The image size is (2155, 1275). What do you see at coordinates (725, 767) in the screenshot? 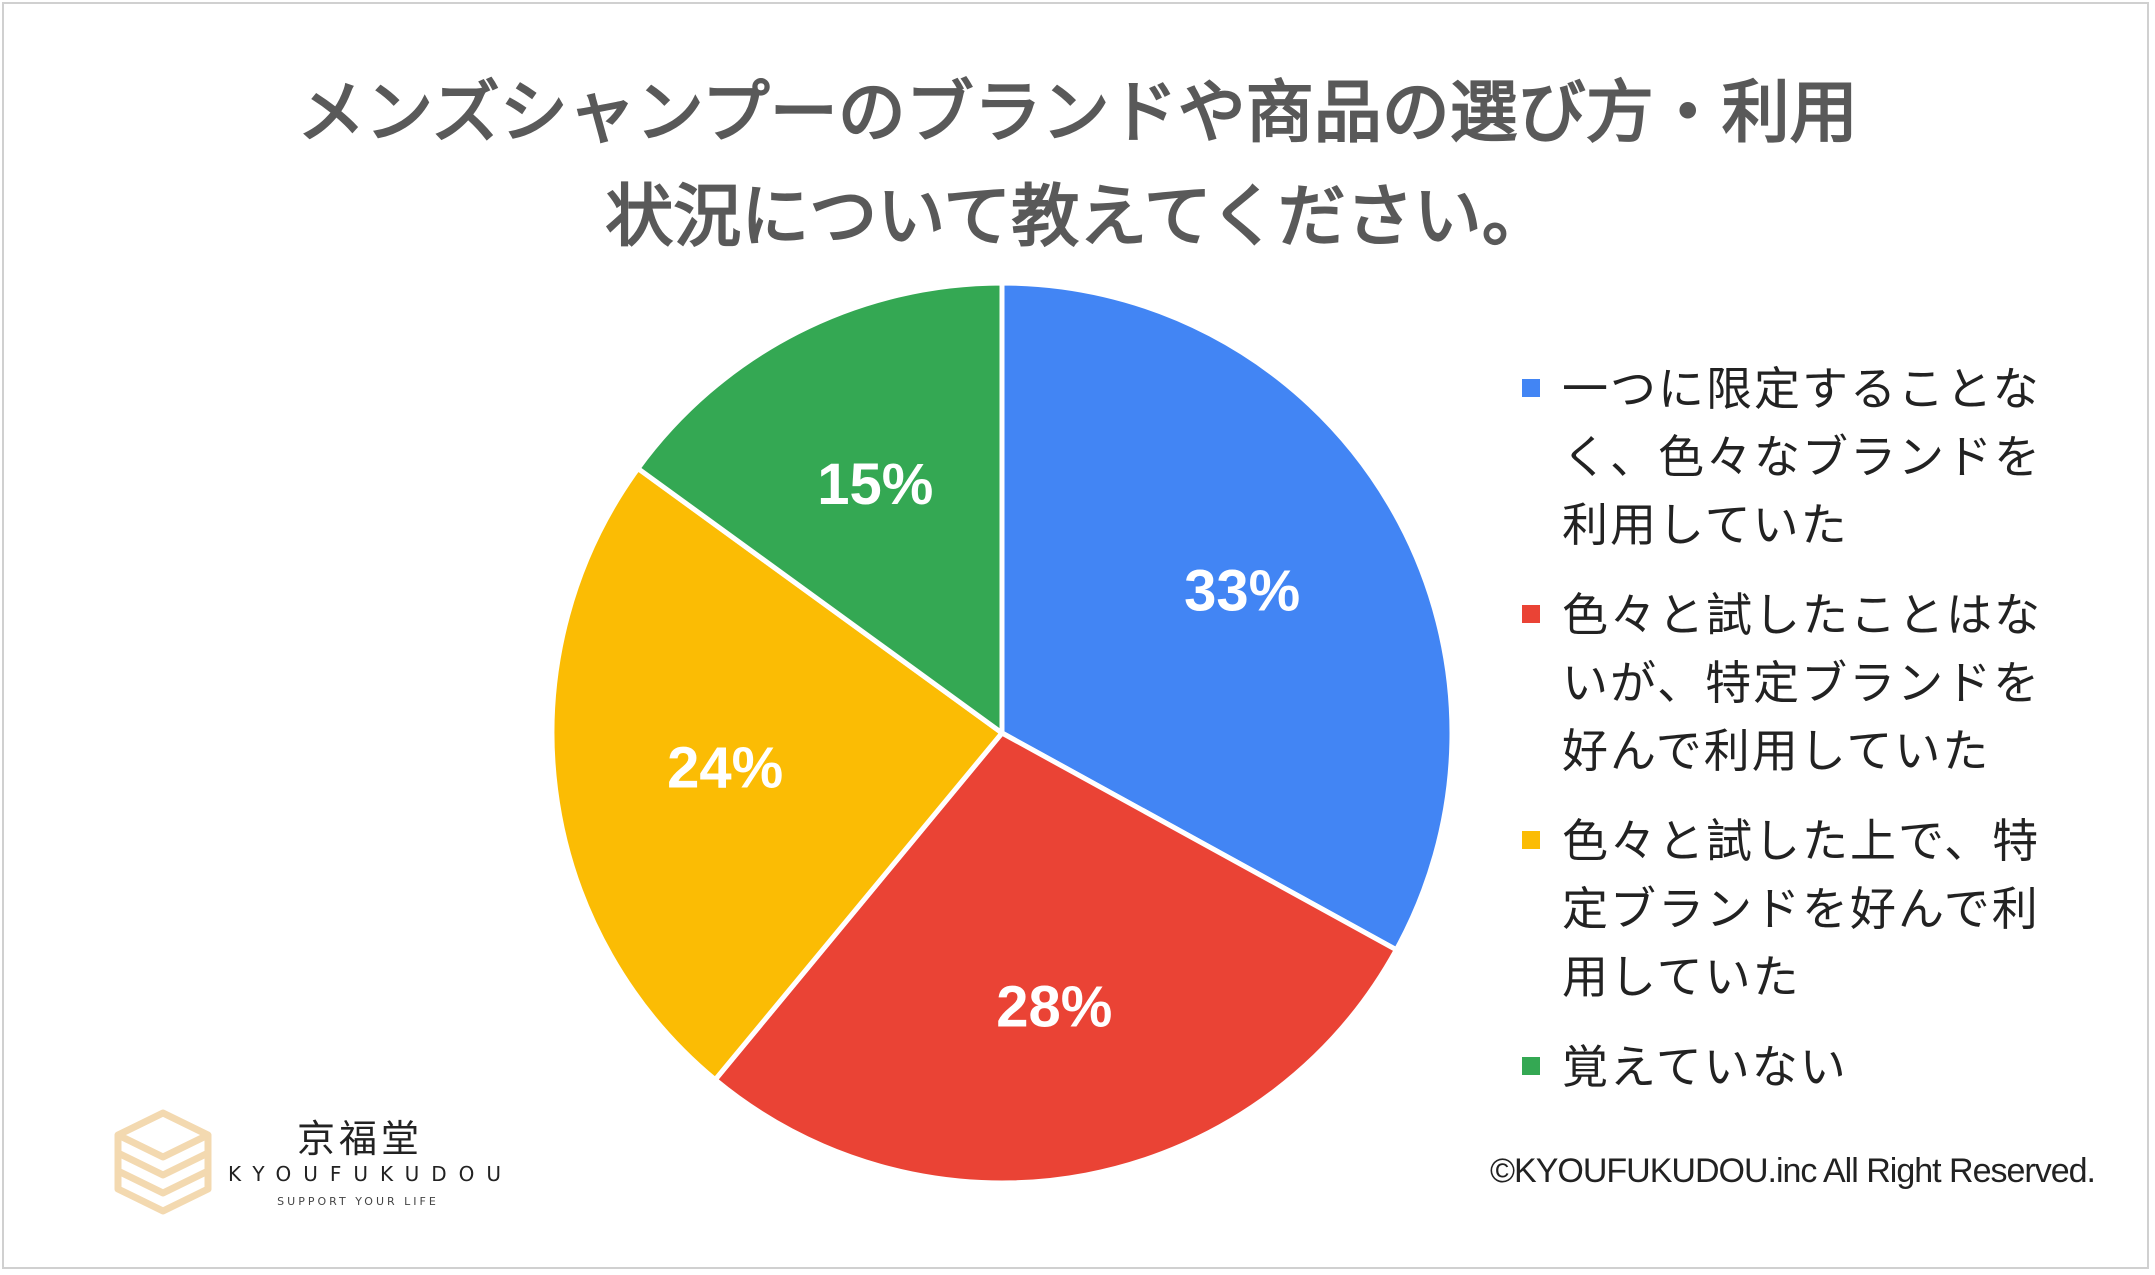
I see `pie-slice-label-2: 24%` at bounding box center [725, 767].